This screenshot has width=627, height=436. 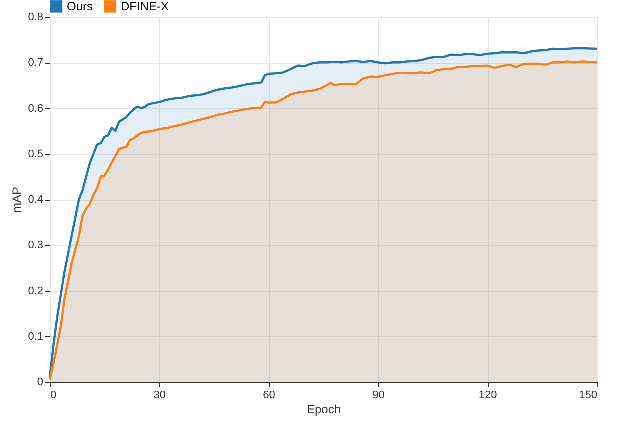 What do you see at coordinates (53, 396) in the screenshot?
I see `x-tick-label: 0` at bounding box center [53, 396].